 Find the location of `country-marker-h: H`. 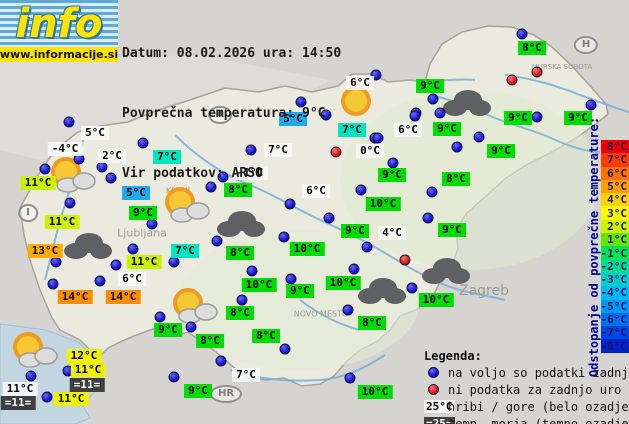

country-marker-h: H is located at coordinates (586, 45).